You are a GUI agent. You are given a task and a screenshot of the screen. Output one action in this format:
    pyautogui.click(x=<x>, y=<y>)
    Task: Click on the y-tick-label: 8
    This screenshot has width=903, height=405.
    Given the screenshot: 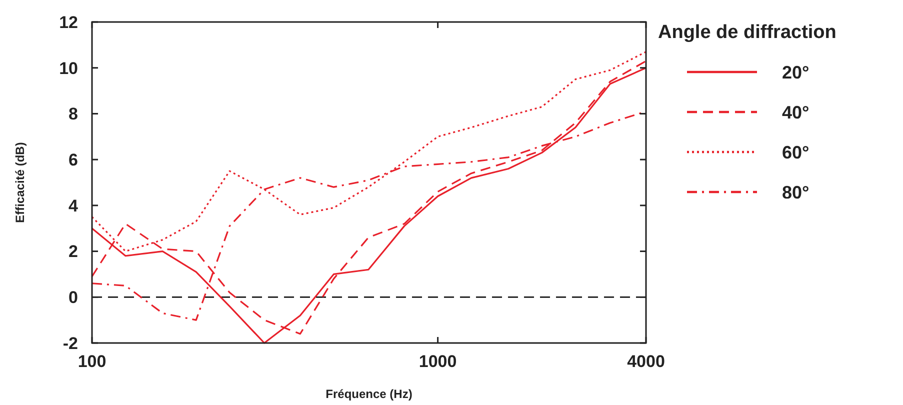 What is the action you would take?
    pyautogui.click(x=73, y=114)
    